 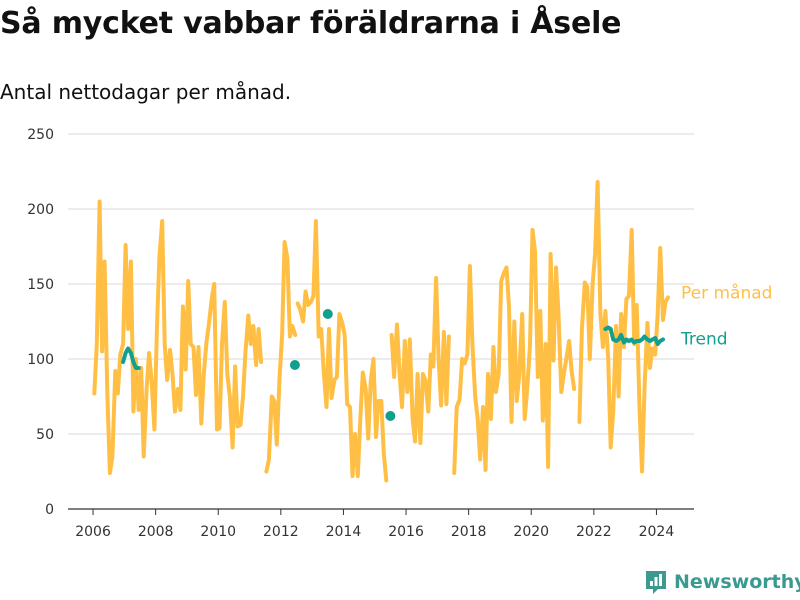 I want to click on chart-title: Så mycket vabbar föräldrarna i Åsele, so click(x=311, y=23).